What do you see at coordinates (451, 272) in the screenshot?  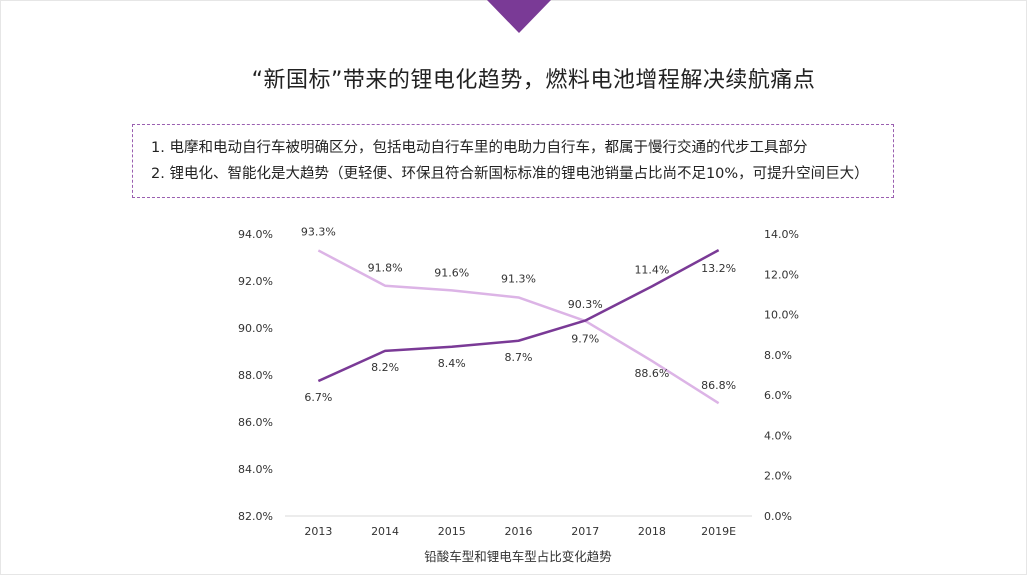 I see `data-label-lead-acid: 91.6%` at bounding box center [451, 272].